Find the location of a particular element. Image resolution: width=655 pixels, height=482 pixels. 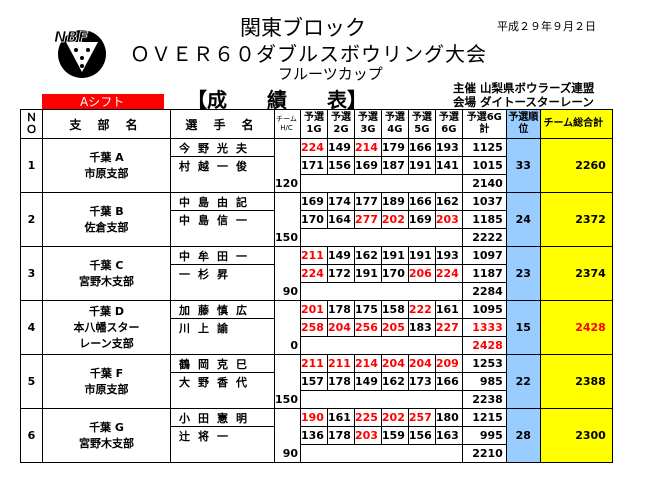

score-g5: 166 is located at coordinates (422, 201).